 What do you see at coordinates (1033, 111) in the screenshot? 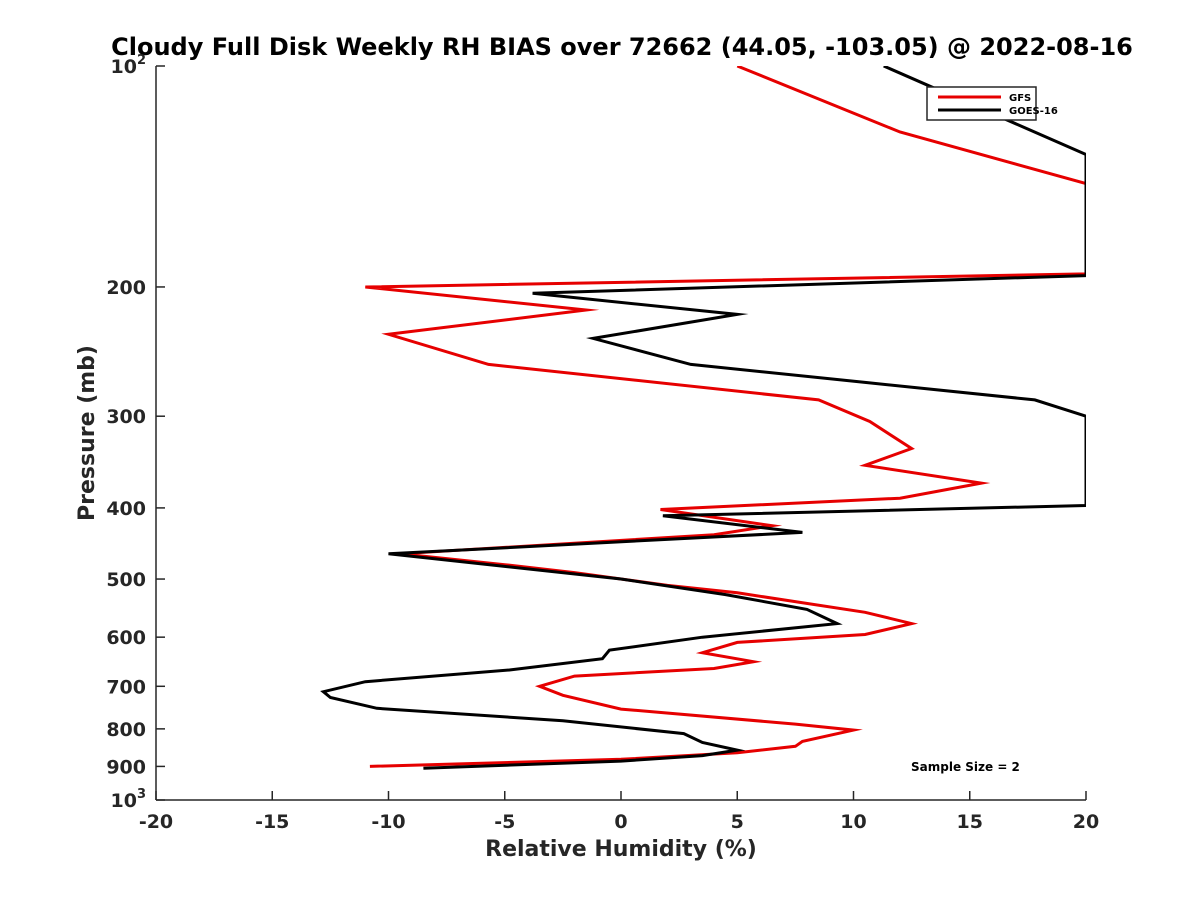
I see `legend-label-goes-16: GOES-16` at bounding box center [1033, 111].